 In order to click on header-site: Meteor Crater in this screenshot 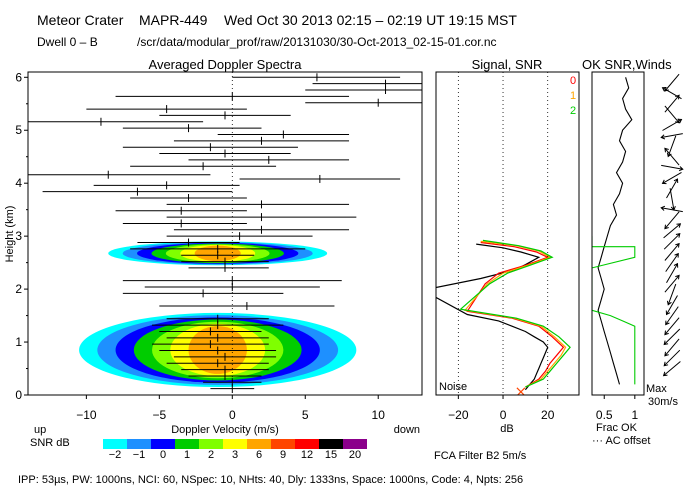, I will do `click(80, 20)`.